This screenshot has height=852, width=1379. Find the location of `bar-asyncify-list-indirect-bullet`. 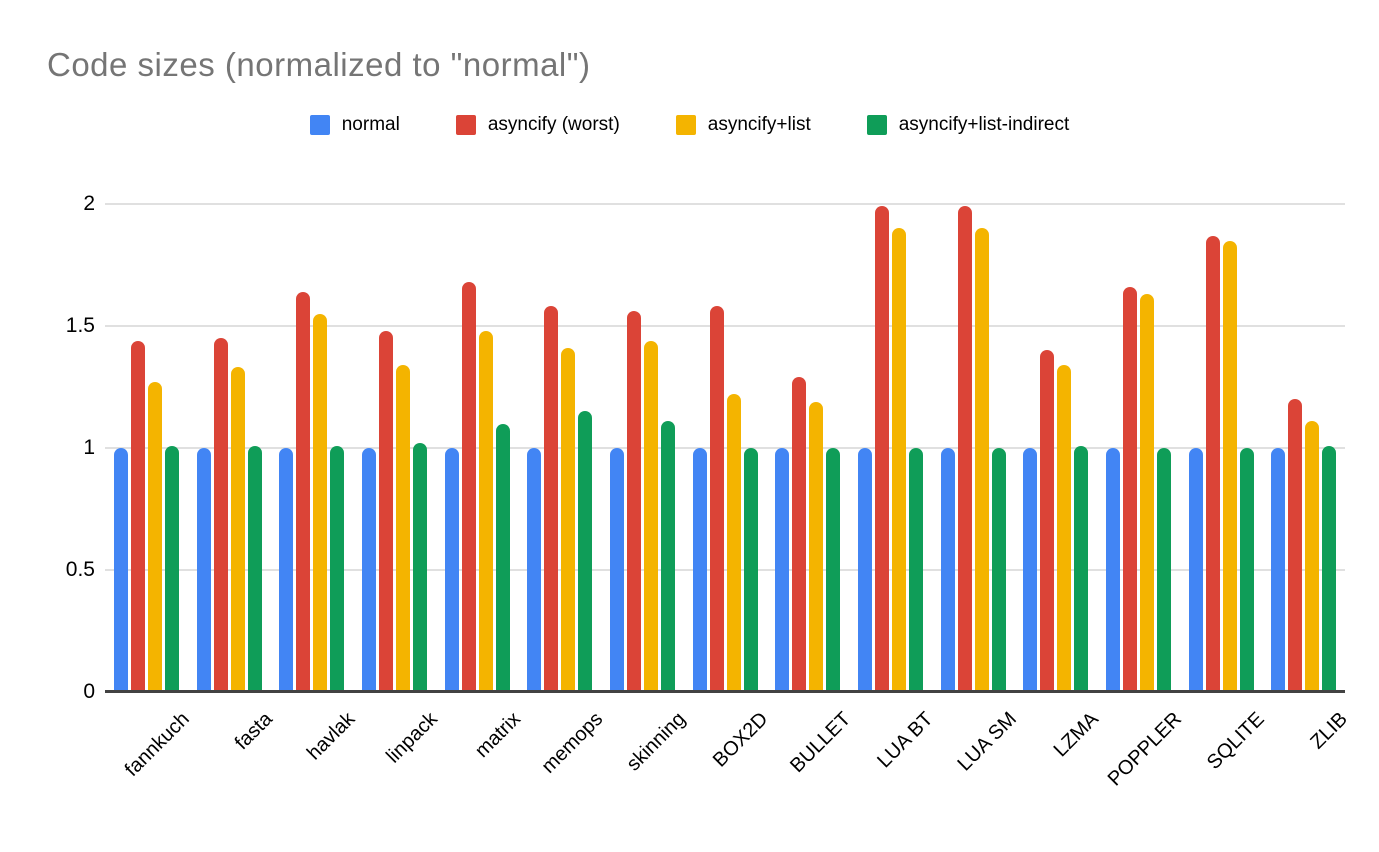

bar-asyncify-list-indirect-bullet is located at coordinates (833, 570).